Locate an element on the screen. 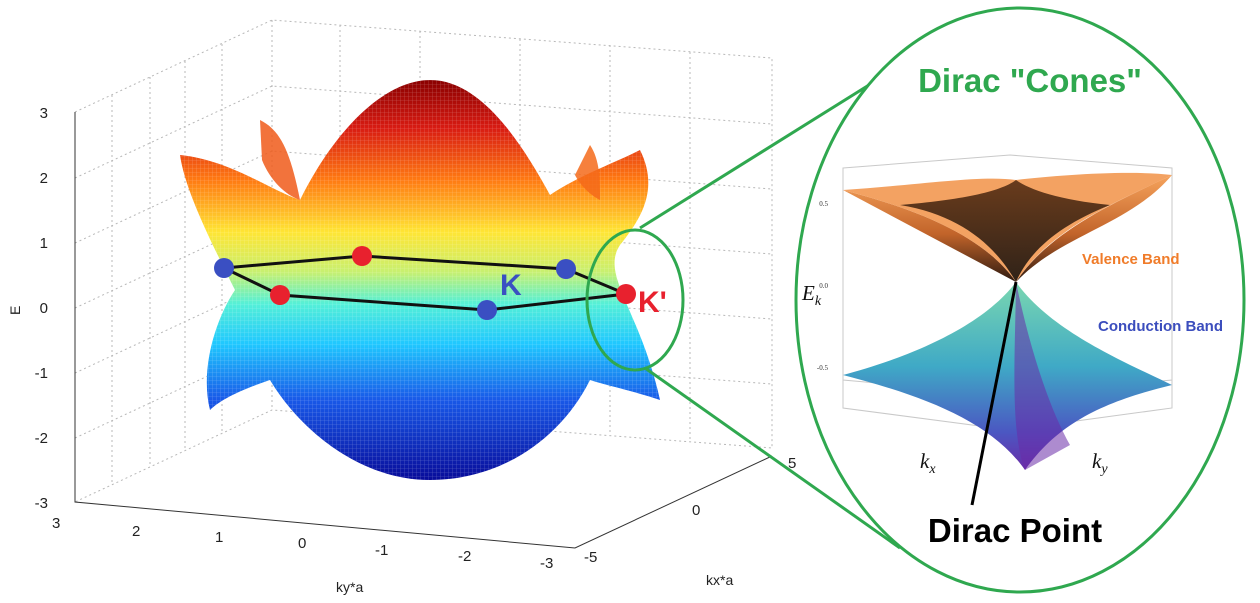 The width and height of the screenshot is (1260, 603). kx-ticks: 5 0 -5 is located at coordinates (690, 510).